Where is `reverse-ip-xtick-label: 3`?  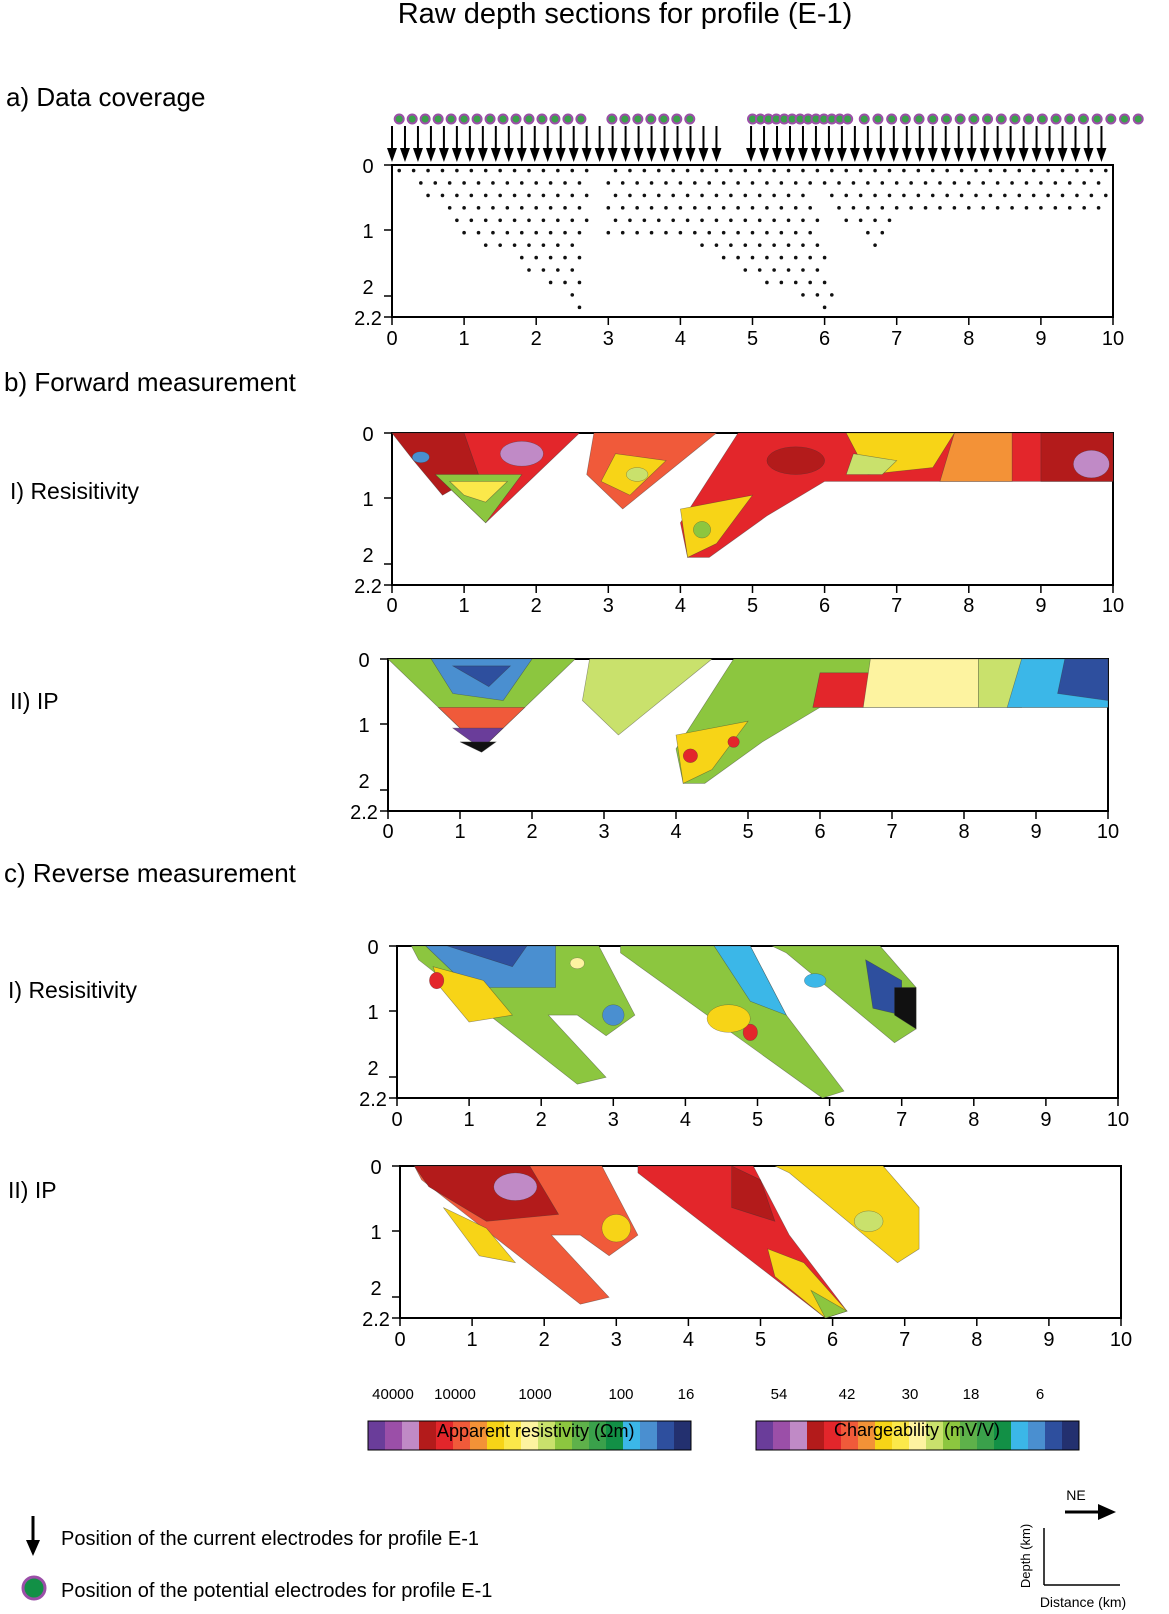
reverse-ip-xtick-label: 3 is located at coordinates (616, 1340).